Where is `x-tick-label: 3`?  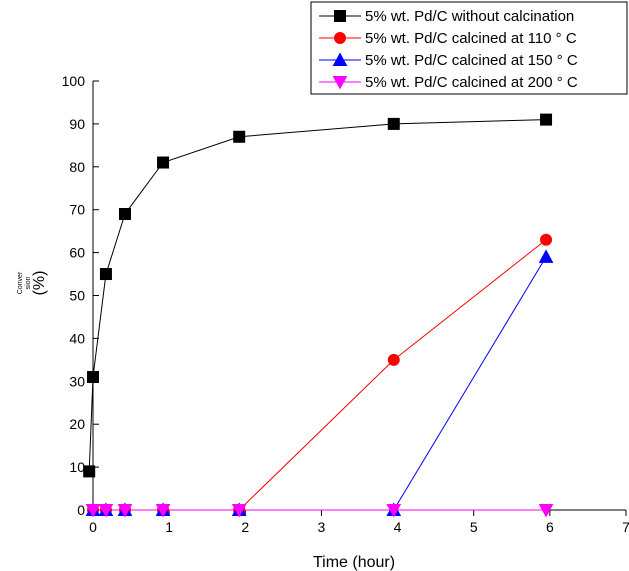
x-tick-label: 3 is located at coordinates (322, 527).